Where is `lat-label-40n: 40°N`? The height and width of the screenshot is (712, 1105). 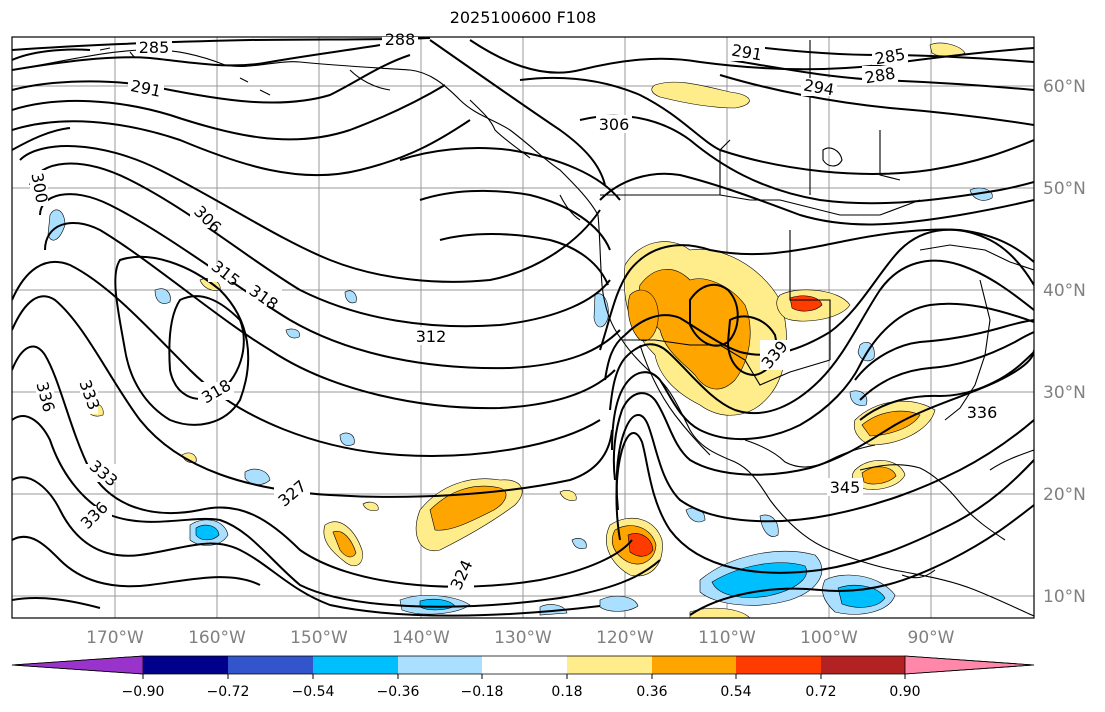
lat-label-40n: 40°N is located at coordinates (1064, 291).